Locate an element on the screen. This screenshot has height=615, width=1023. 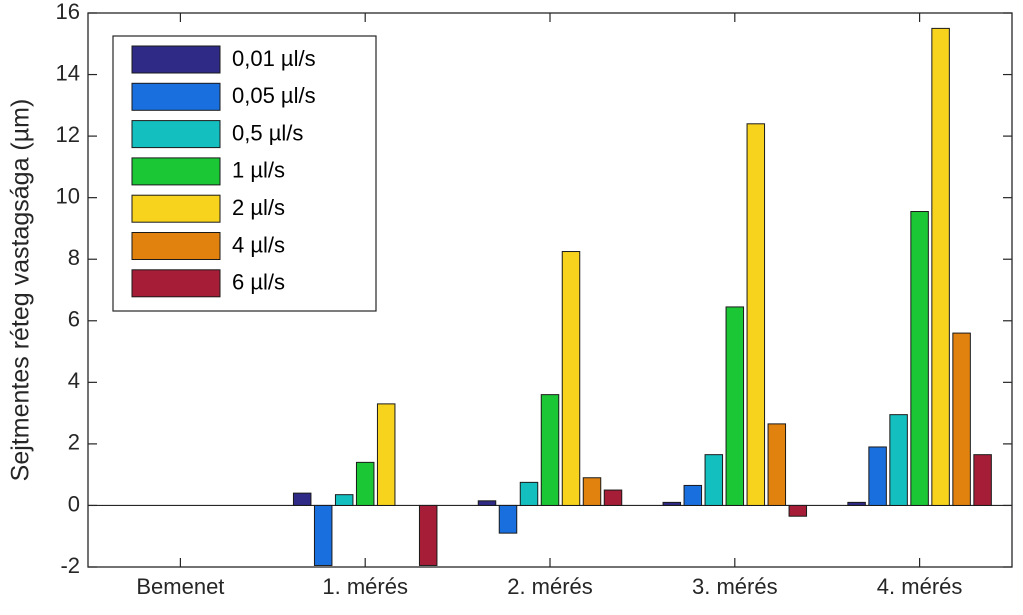
y-tick-label: 4 is located at coordinates (74, 380).